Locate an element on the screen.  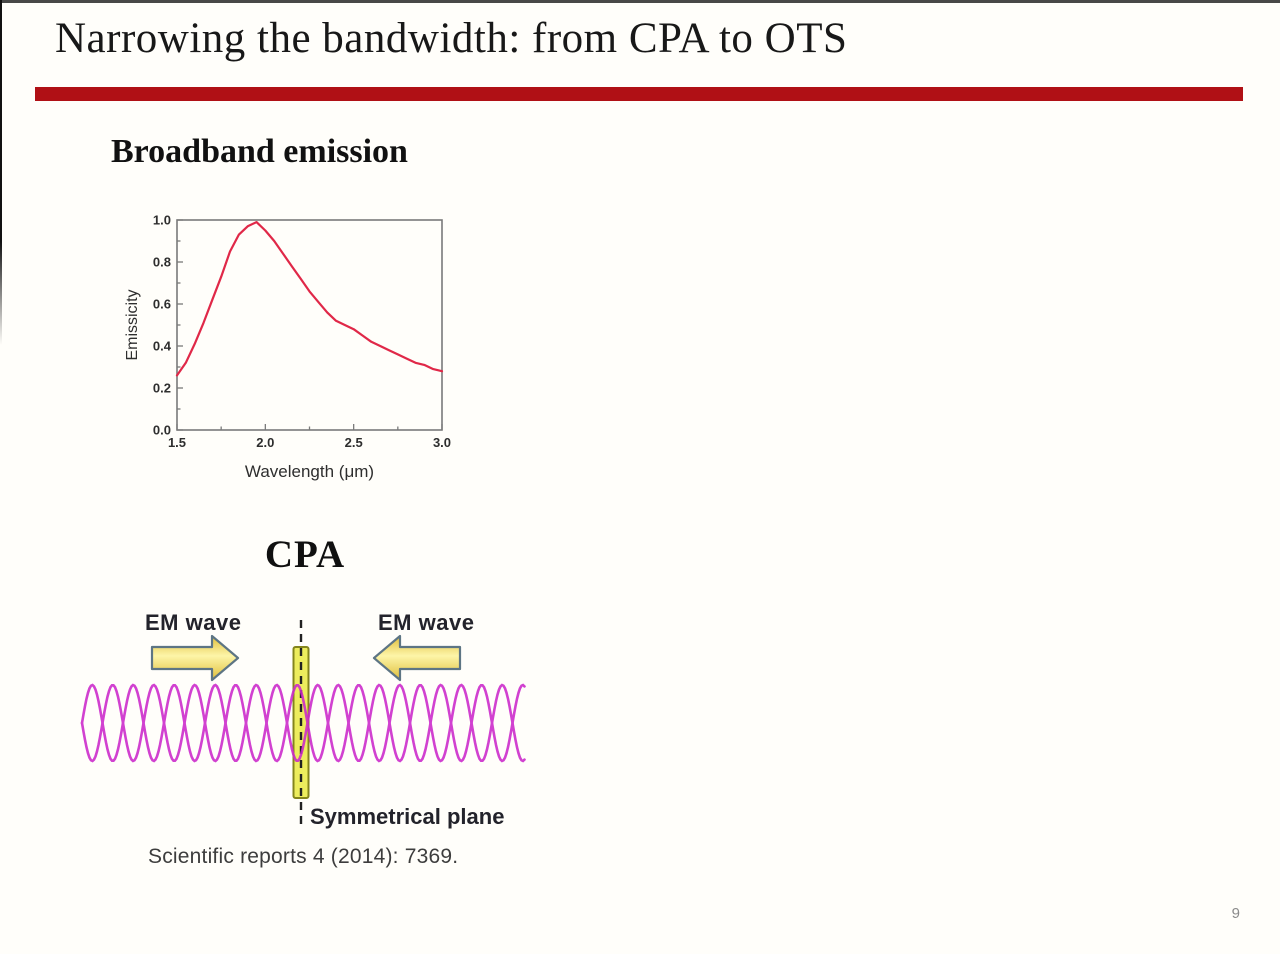
chart-frame is located at coordinates (309, 325).